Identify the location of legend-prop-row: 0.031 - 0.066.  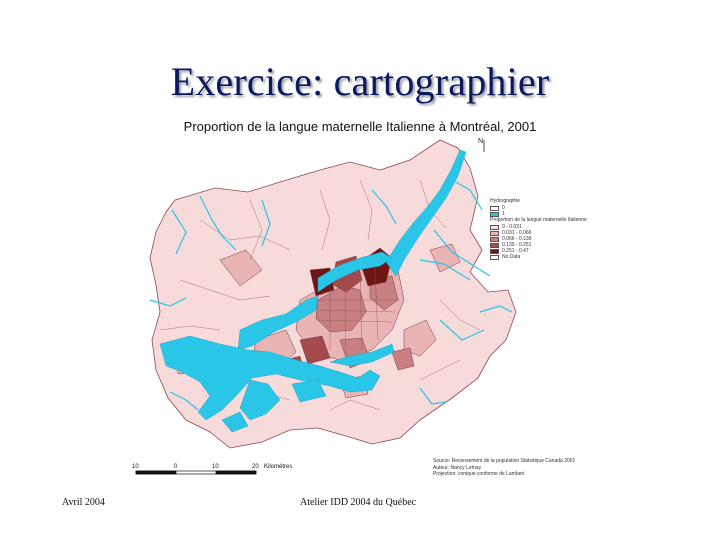
(550, 233).